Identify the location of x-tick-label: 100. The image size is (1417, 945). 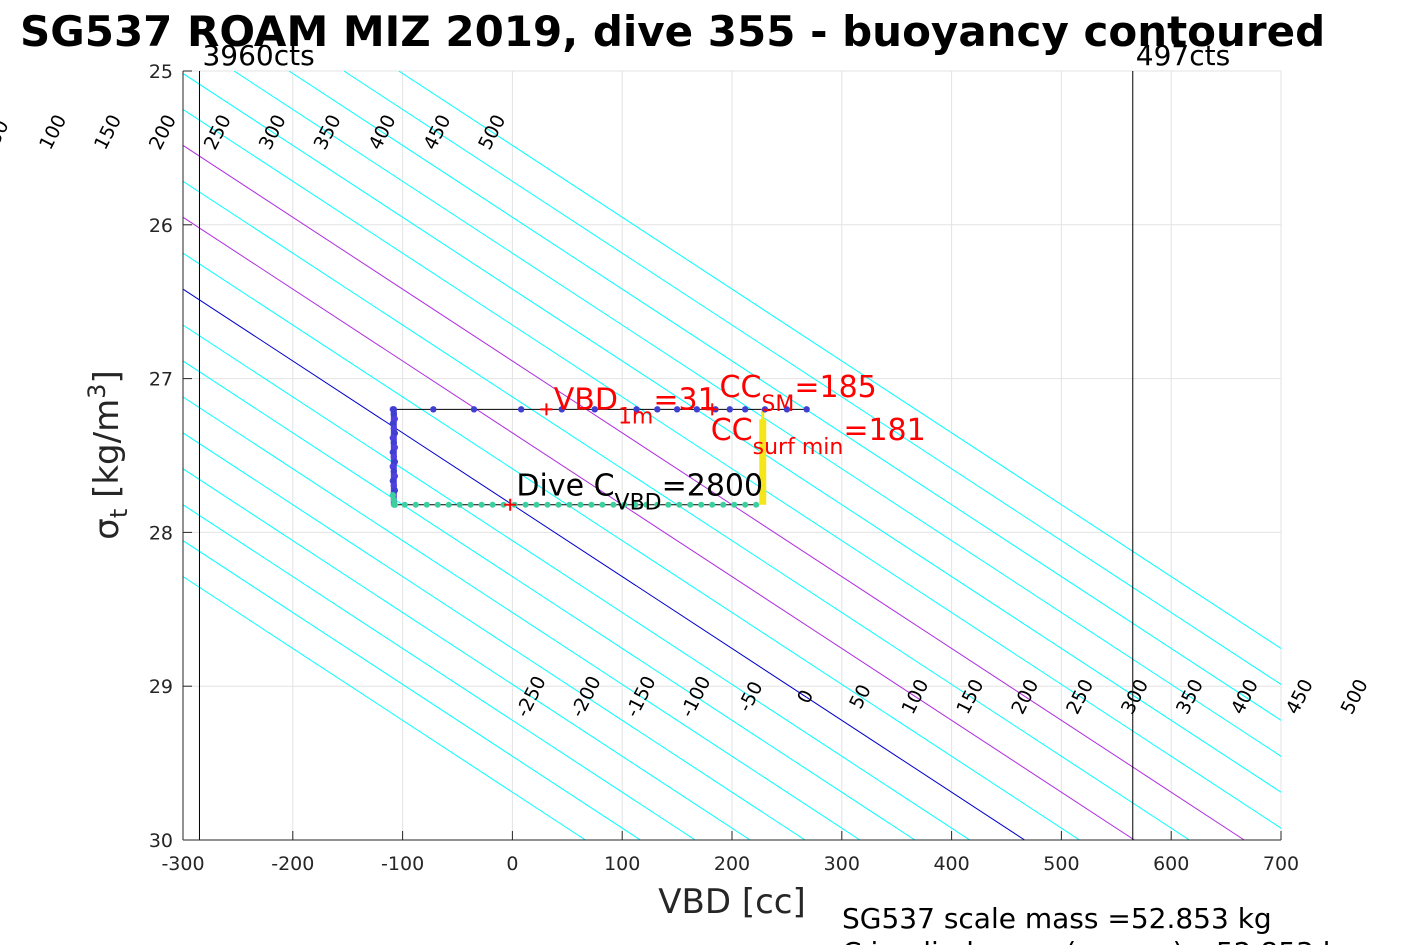
(622, 864).